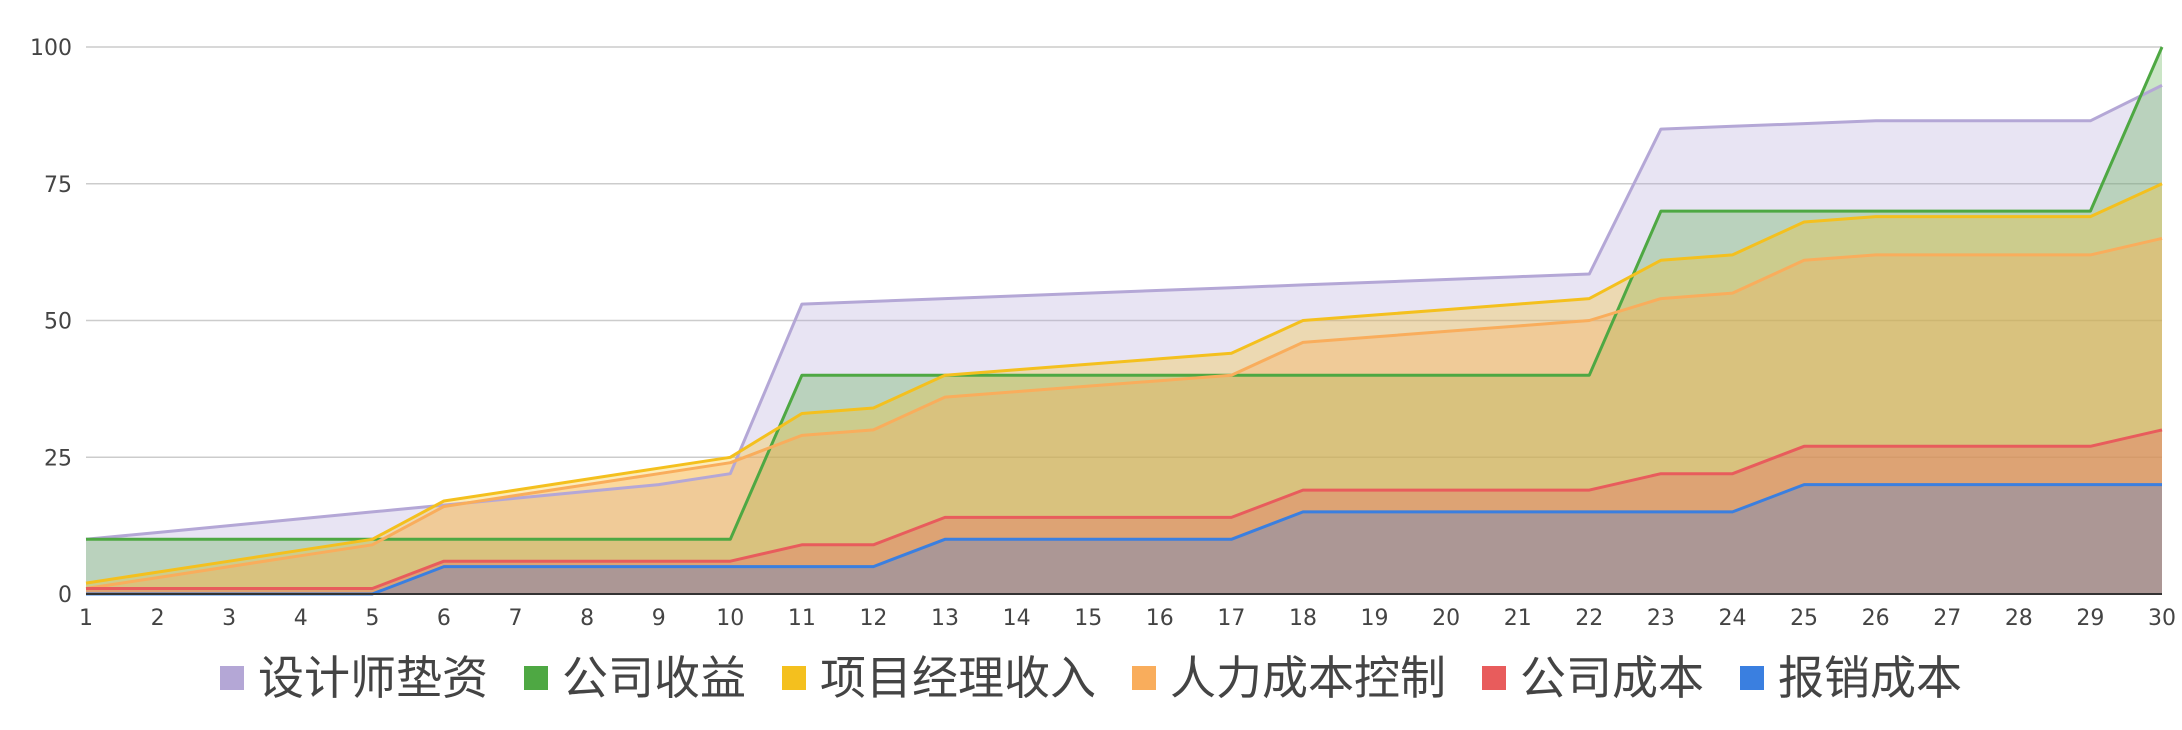 This screenshot has width=2182, height=730. What do you see at coordinates (58, 322) in the screenshot?
I see `y-tick-label: 50` at bounding box center [58, 322].